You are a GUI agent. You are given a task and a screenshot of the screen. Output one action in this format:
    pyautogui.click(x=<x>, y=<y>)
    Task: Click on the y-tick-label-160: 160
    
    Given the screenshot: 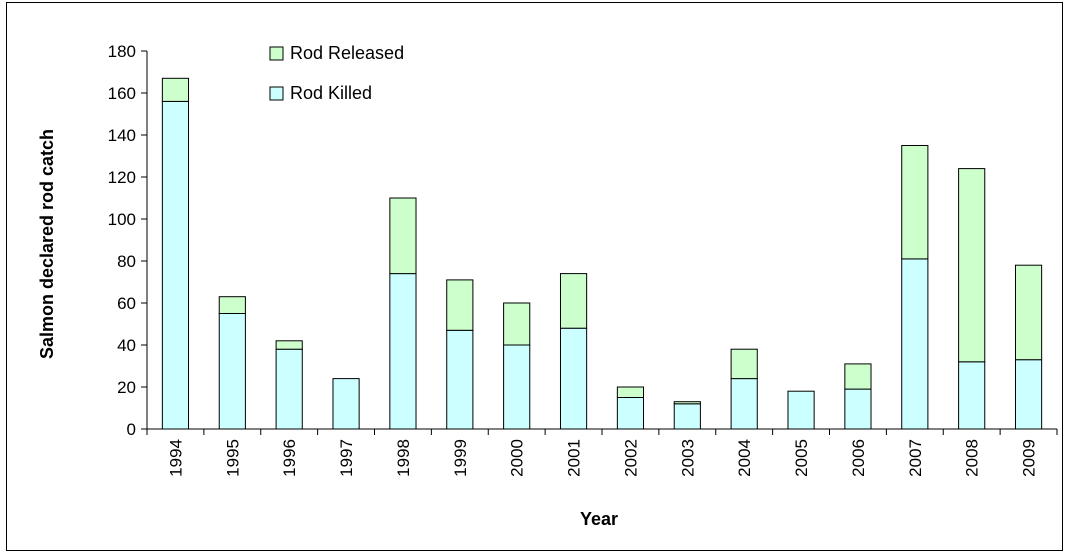 What is the action you would take?
    pyautogui.click(x=122, y=93)
    